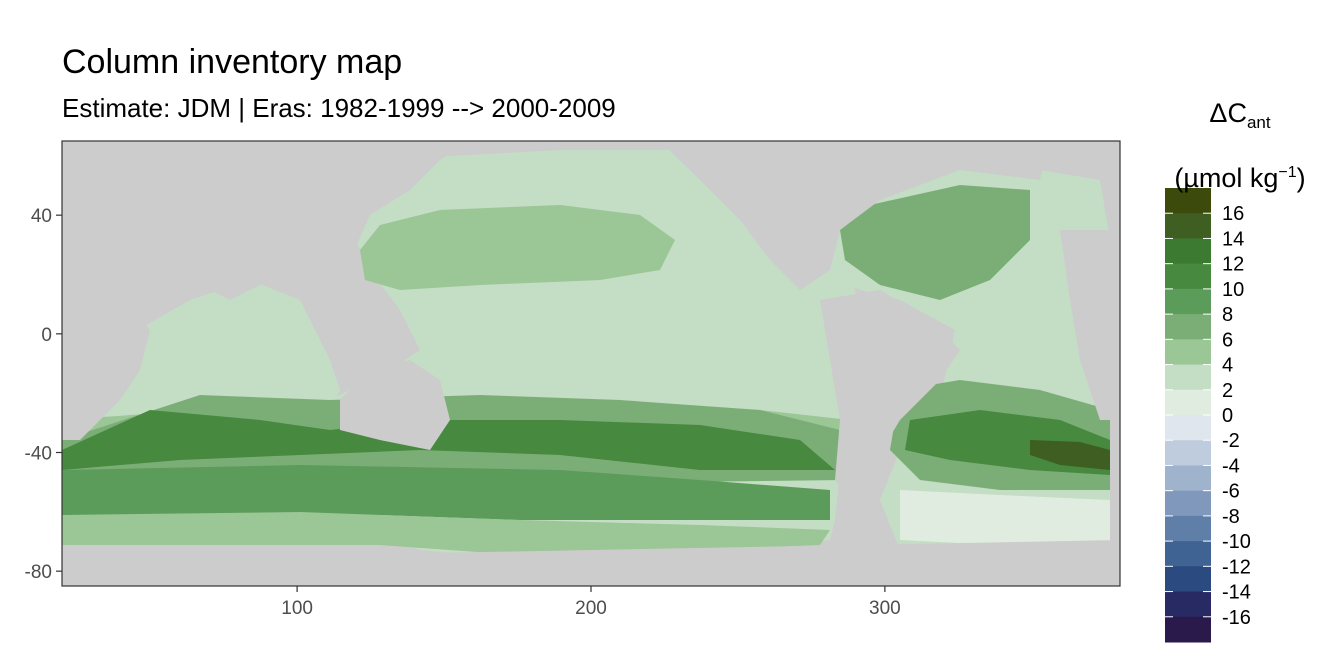  What do you see at coordinates (1227, 315) in the screenshot?
I see `legend-label: 8` at bounding box center [1227, 315].